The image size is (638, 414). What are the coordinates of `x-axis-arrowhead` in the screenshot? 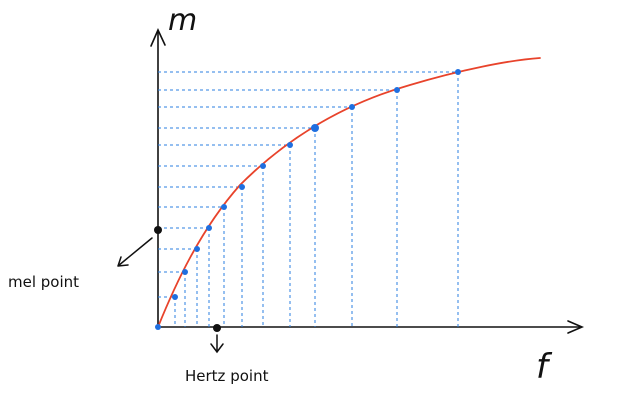 It's located at (576, 327).